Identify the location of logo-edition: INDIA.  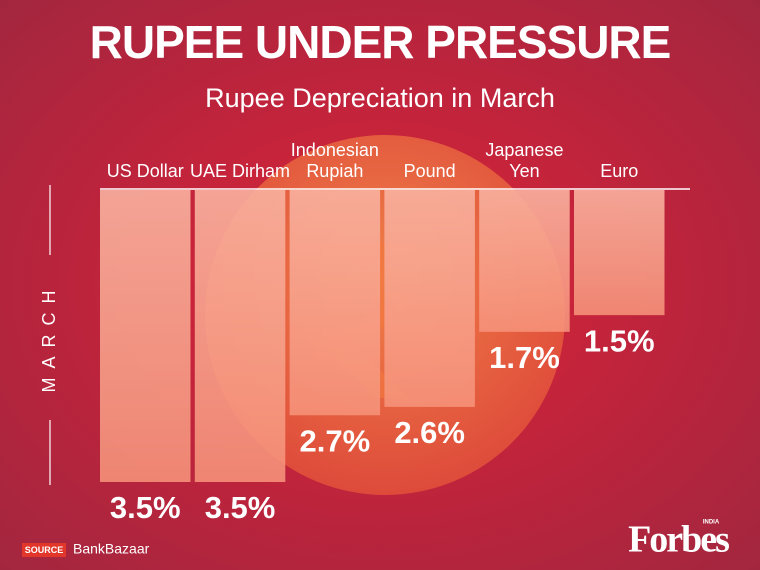
(711, 523).